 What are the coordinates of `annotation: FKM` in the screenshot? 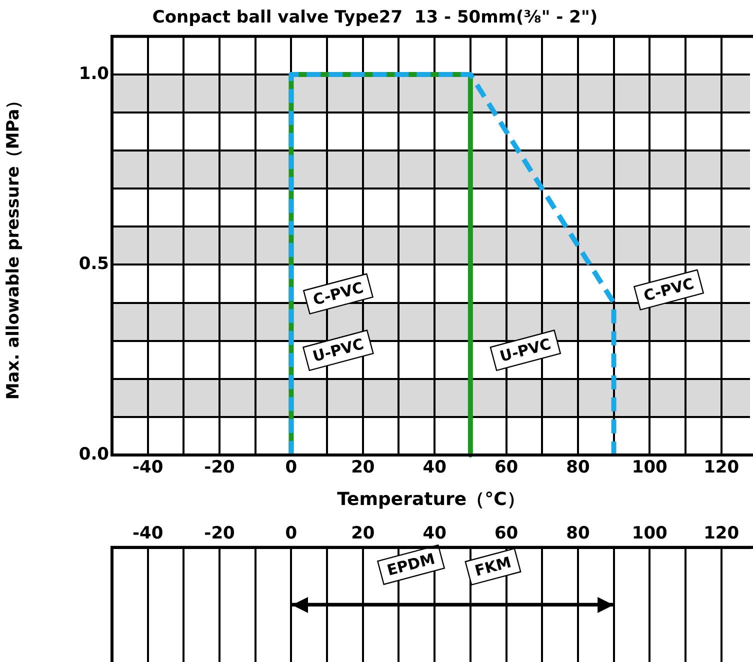 It's located at (493, 566).